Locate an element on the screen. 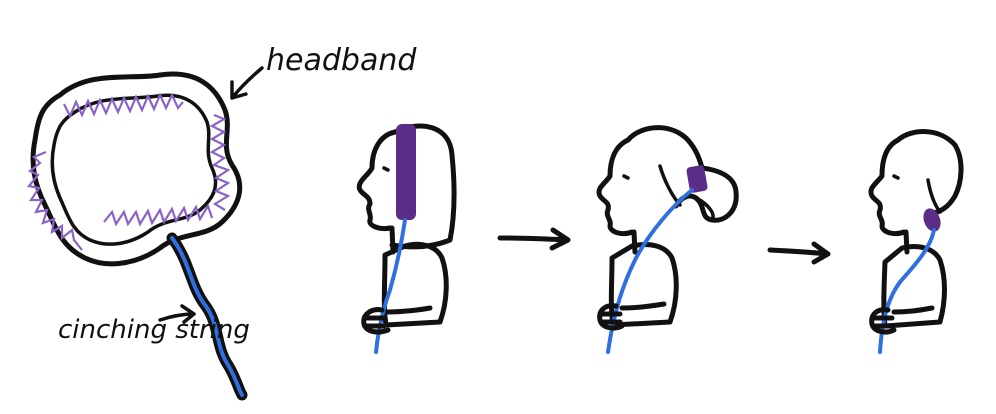  figure-ponytail is located at coordinates (667, 239).